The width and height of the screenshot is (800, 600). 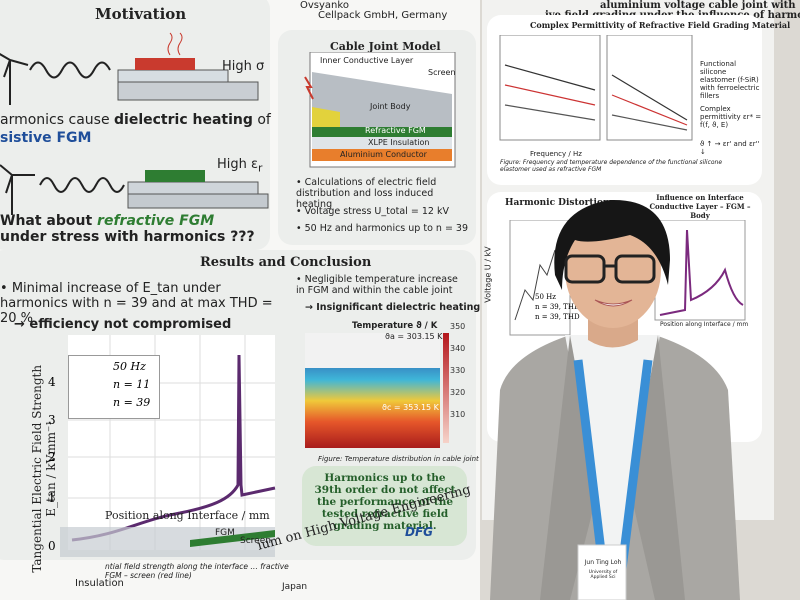 I want to click on motivation-illustration, so click(x=134, y=123).